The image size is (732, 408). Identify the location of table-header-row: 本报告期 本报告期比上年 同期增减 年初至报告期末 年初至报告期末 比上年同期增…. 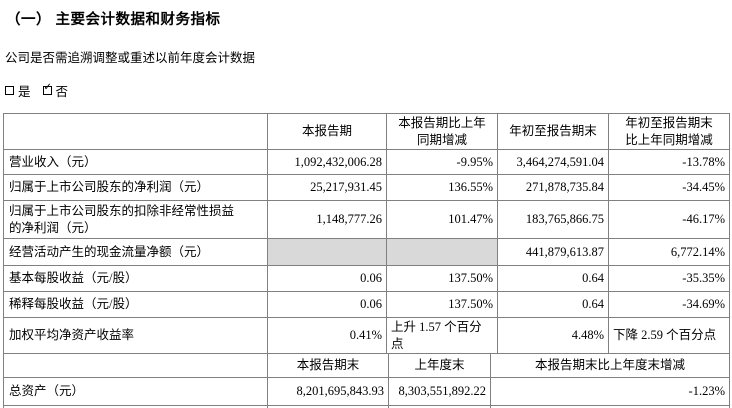
(366, 131).